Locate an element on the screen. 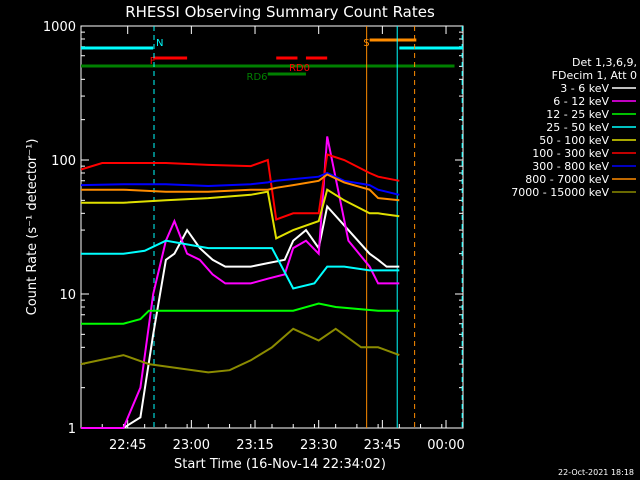  x-tick-label: 23:30 is located at coordinates (318, 445).